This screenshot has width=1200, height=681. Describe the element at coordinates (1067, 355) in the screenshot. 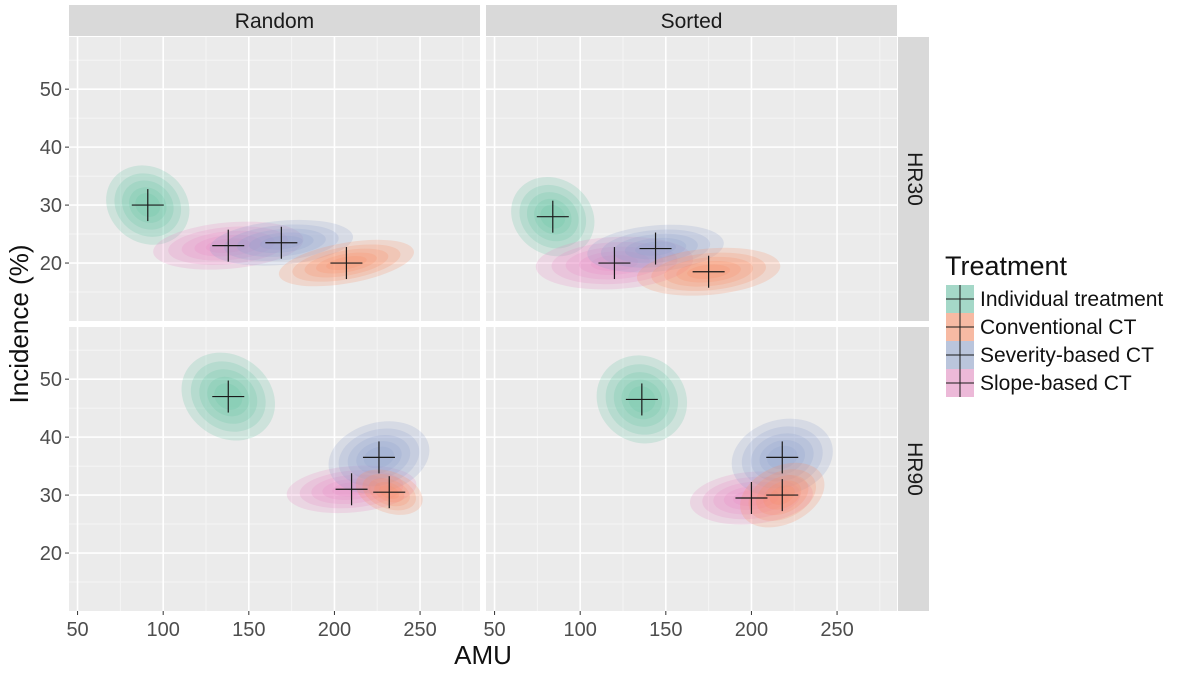

I see `legend-label: Severity-based CT` at that location.